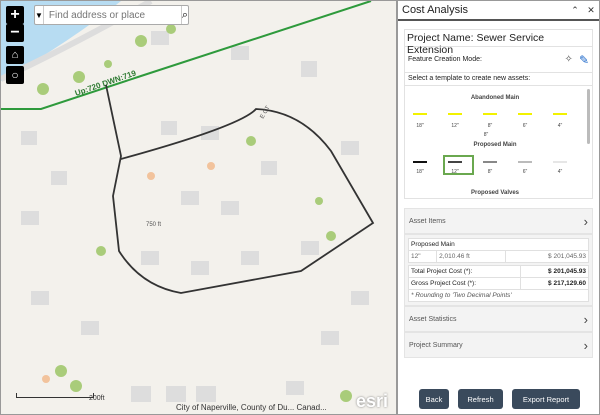  Describe the element at coordinates (498, 319) in the screenshot. I see `asset-statistics-section: Asset Statistics ›` at that location.